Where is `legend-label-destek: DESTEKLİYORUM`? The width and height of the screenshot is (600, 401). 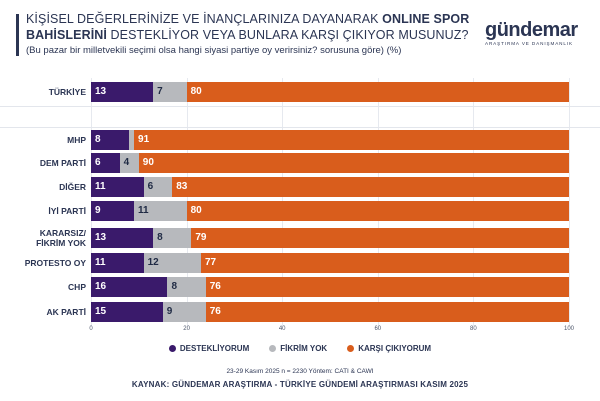 legend-label-destek: DESTEKLİYORUM is located at coordinates (214, 348).